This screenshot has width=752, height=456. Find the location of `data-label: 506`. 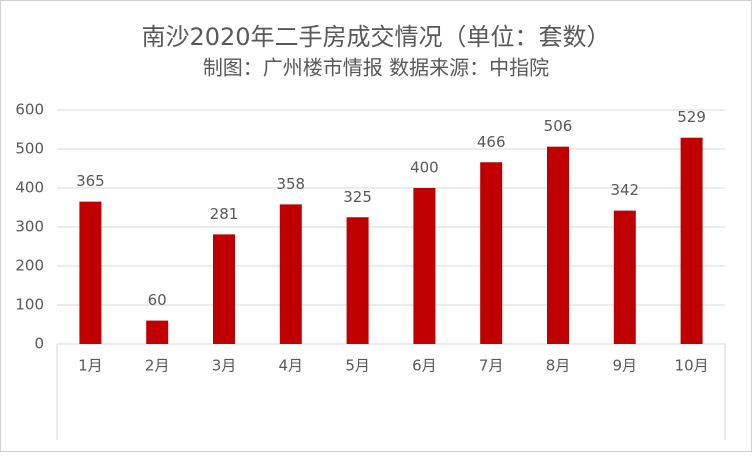

data-label: 506 is located at coordinates (558, 126).